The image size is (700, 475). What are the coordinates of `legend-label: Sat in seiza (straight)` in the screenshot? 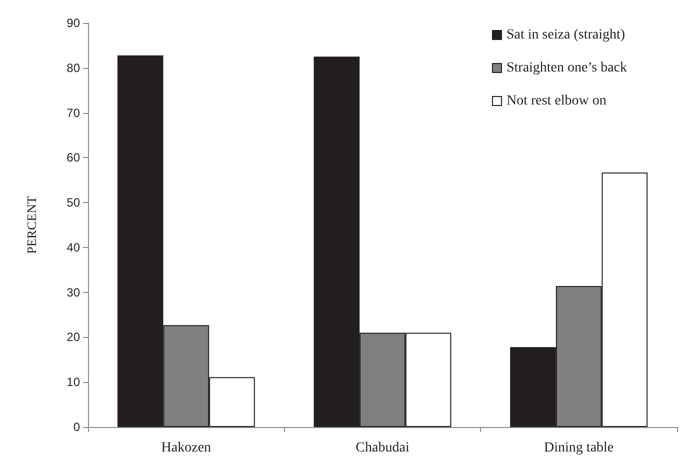 It's located at (566, 35).